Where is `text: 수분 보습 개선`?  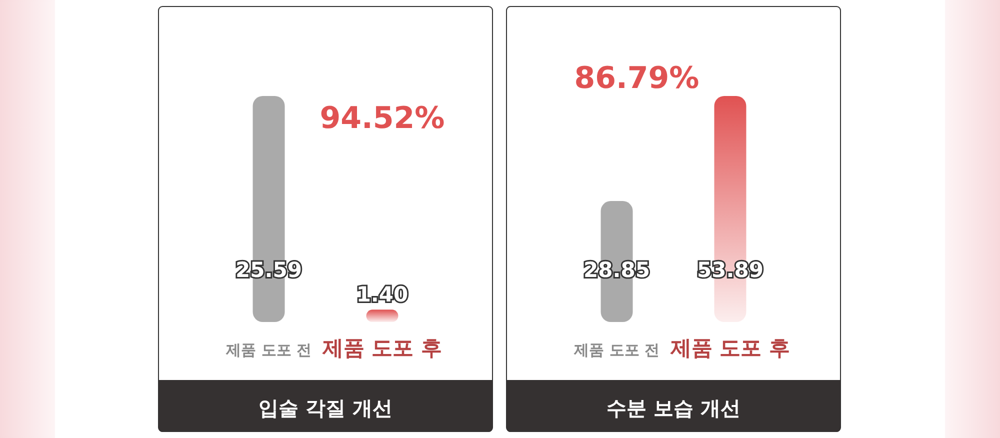 text: 수분 보습 개선 is located at coordinates (673, 408).